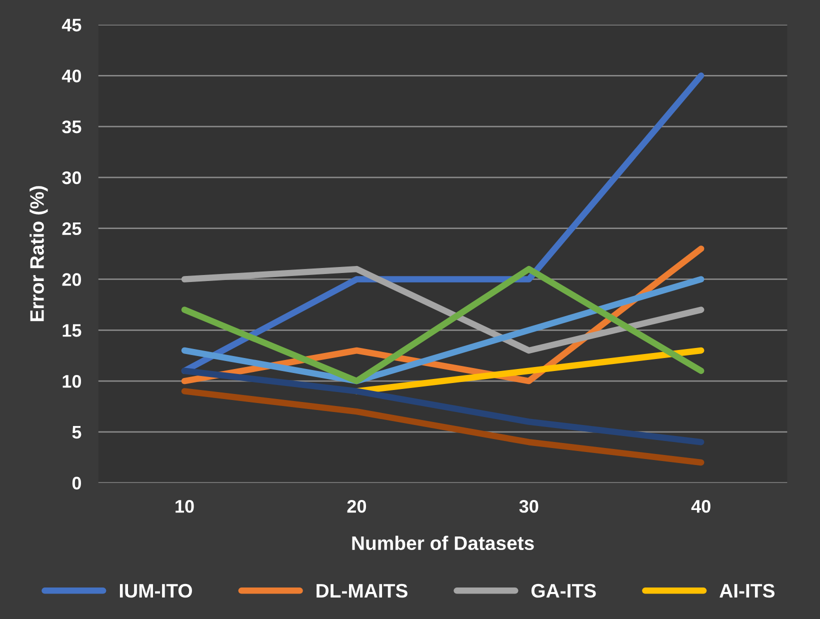 The image size is (820, 619). What do you see at coordinates (563, 591) in the screenshot?
I see `legend-label: GA-ITS` at bounding box center [563, 591].